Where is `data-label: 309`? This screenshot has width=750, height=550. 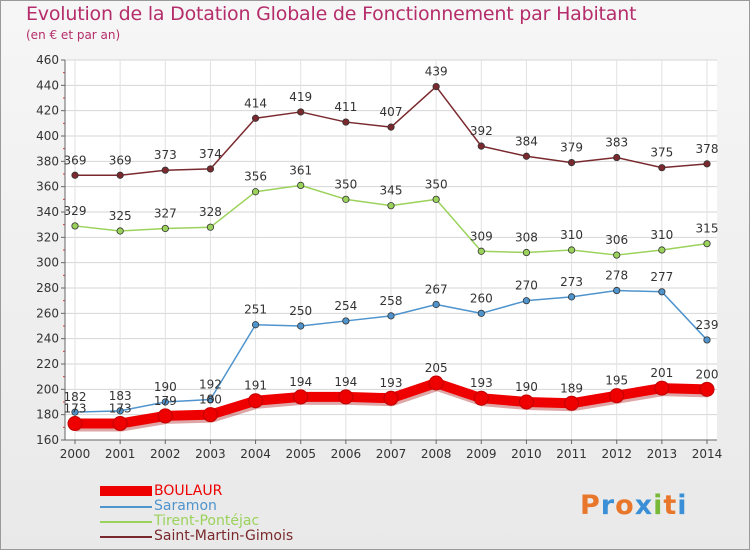 data-label: 309 is located at coordinates (481, 236).